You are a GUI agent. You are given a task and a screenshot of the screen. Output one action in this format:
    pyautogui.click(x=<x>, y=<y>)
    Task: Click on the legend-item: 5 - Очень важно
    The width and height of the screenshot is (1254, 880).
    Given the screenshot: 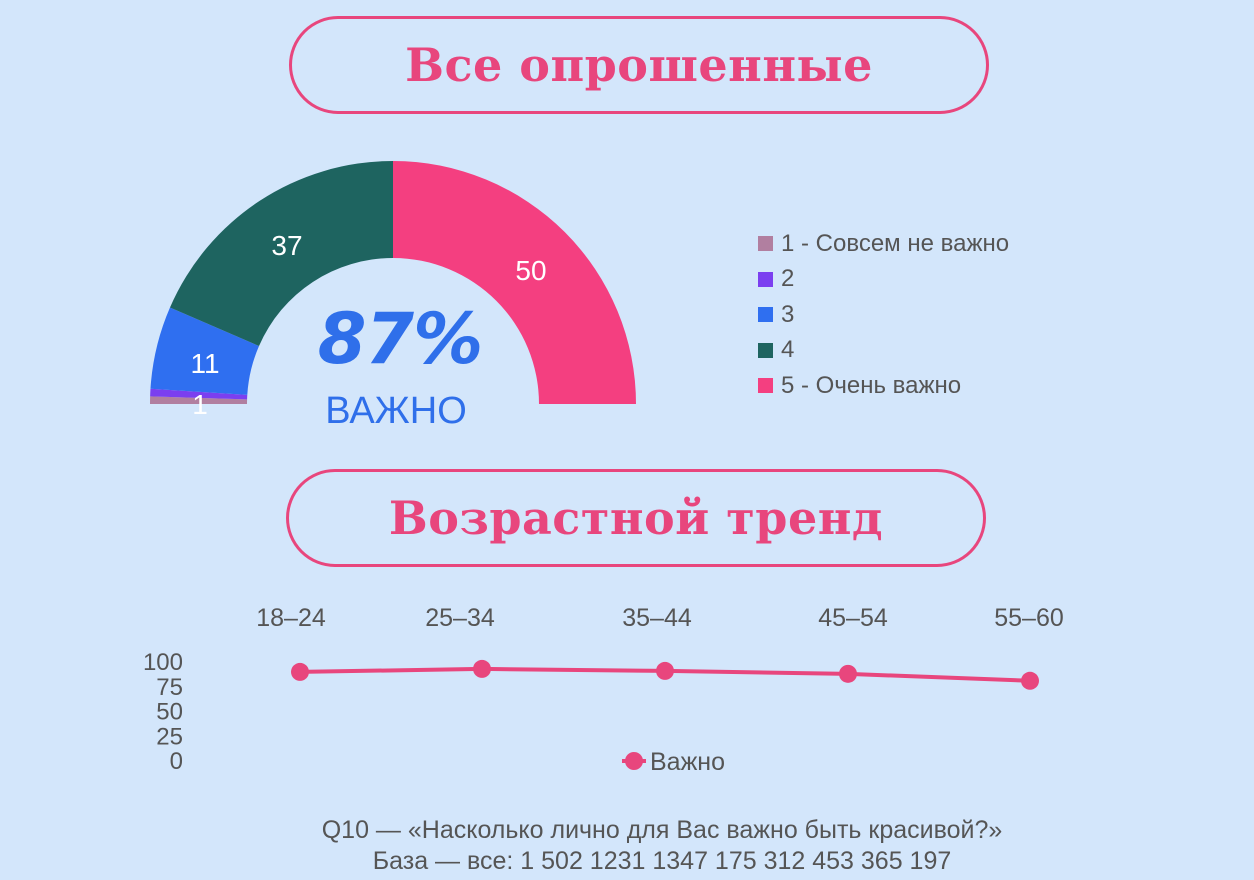 What is the action you would take?
    pyautogui.click(x=883, y=386)
    